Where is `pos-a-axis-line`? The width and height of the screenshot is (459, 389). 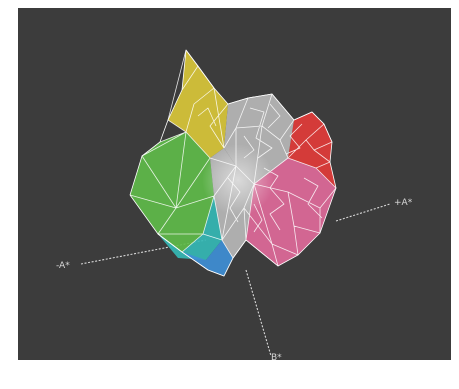
pos-a-axis-line is located at coordinates (363, 212).